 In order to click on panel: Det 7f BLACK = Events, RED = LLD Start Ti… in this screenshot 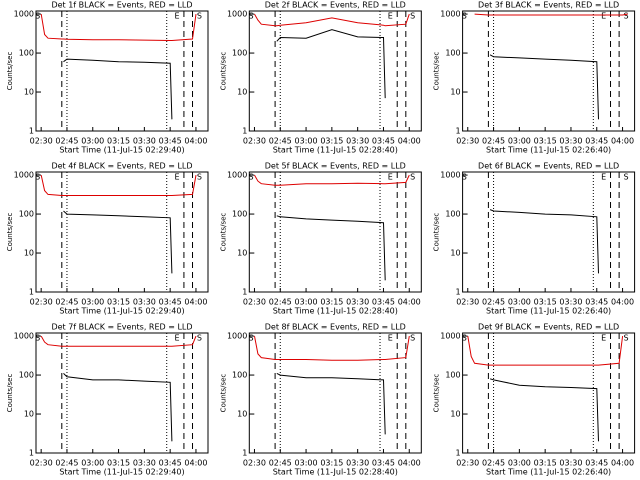, I will do `click(107, 400)`.